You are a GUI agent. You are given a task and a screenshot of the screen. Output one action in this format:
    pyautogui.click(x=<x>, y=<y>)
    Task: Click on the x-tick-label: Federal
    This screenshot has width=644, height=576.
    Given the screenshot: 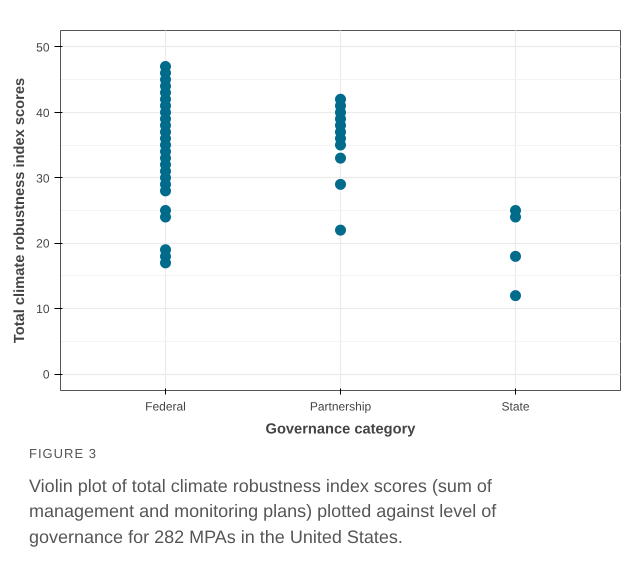 What is the action you would take?
    pyautogui.click(x=165, y=407)
    